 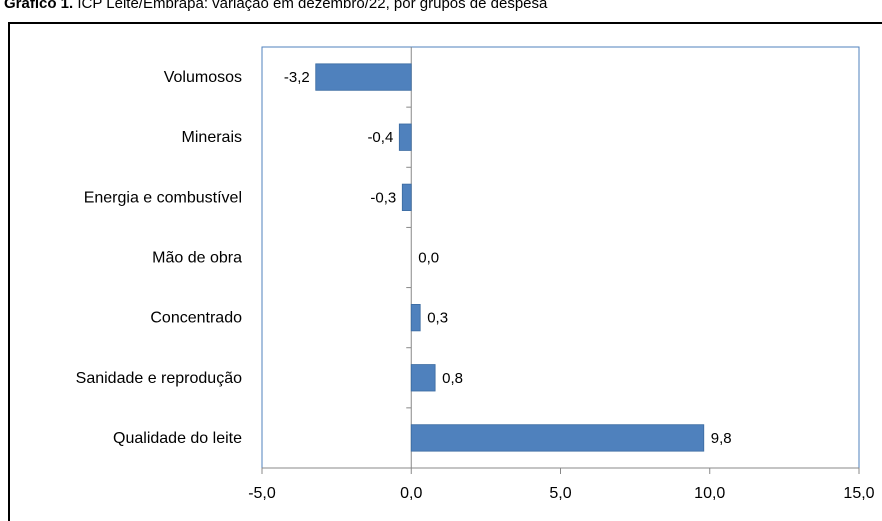 I want to click on data-label: -0,4, so click(x=380, y=137).